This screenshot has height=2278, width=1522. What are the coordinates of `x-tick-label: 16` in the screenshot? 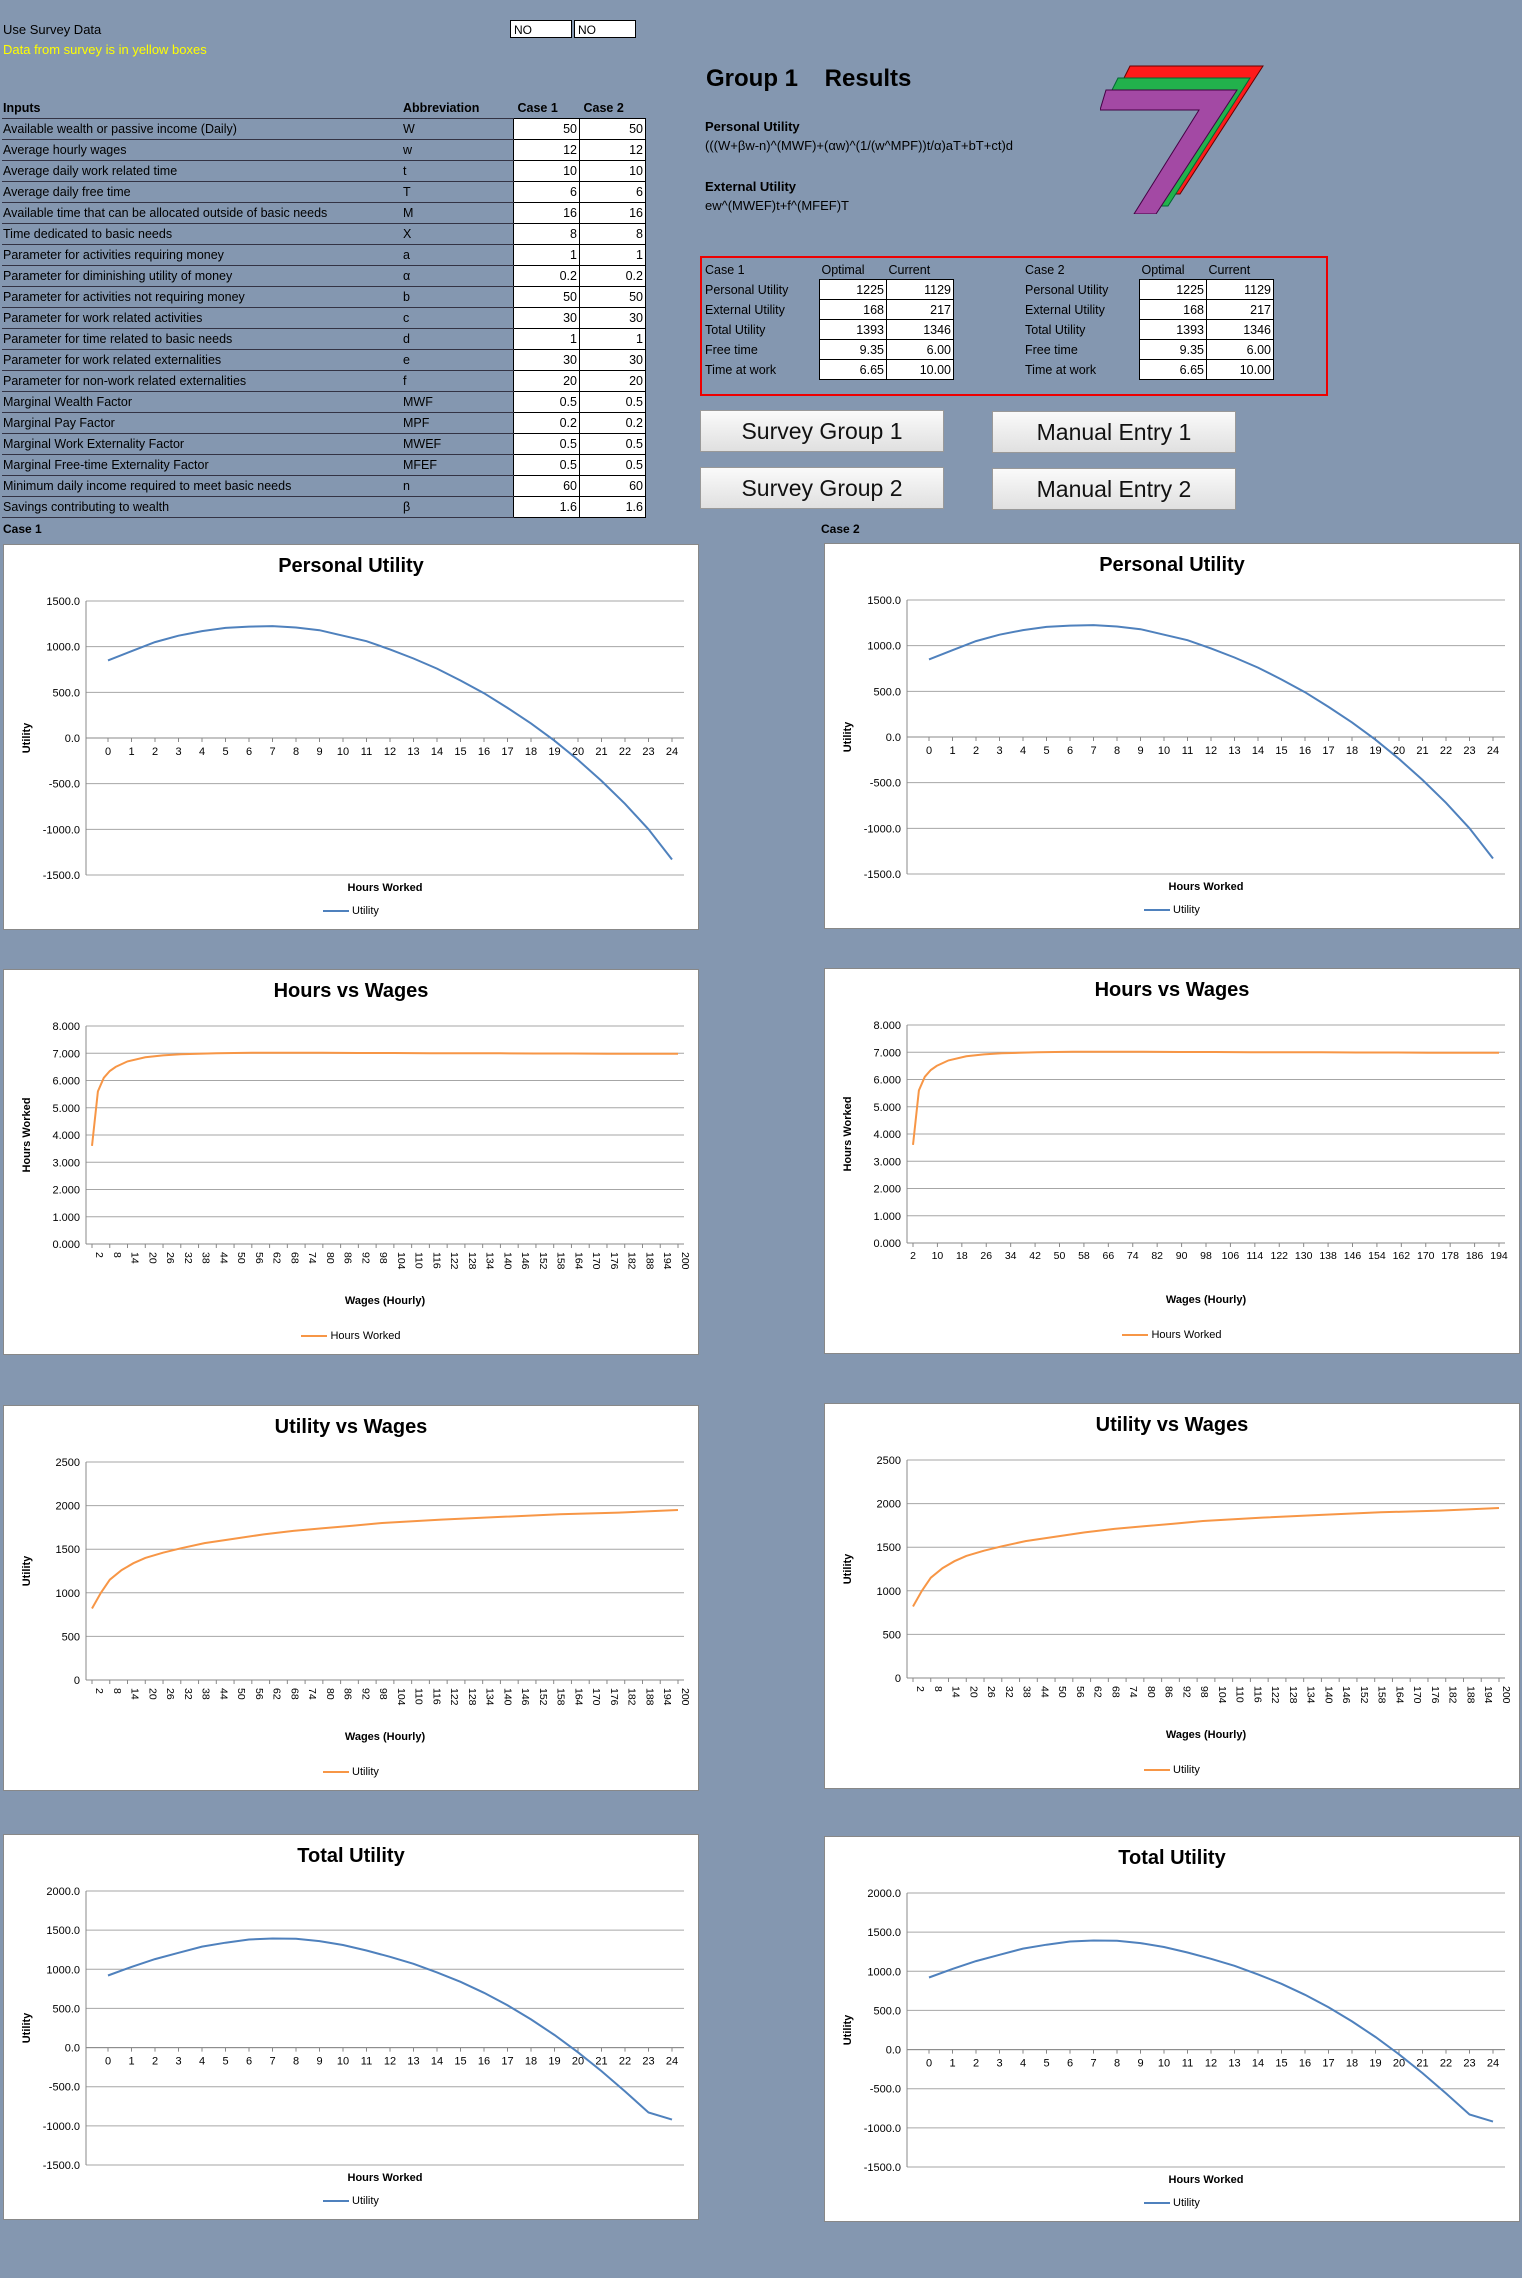 It's located at (484, 2062).